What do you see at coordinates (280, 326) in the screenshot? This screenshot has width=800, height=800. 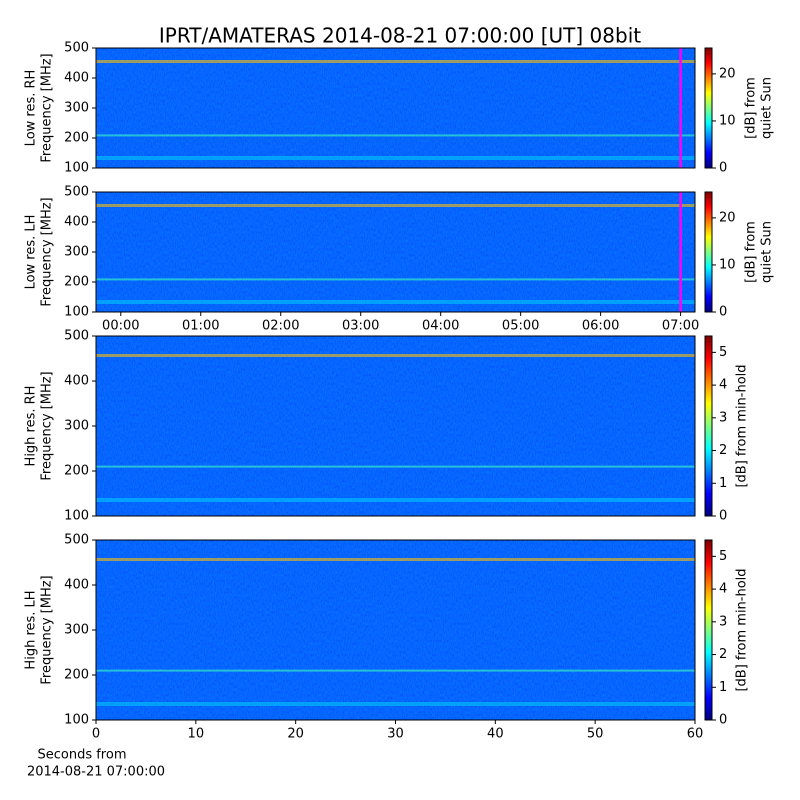 I see `x-tick-label: 02:00` at bounding box center [280, 326].